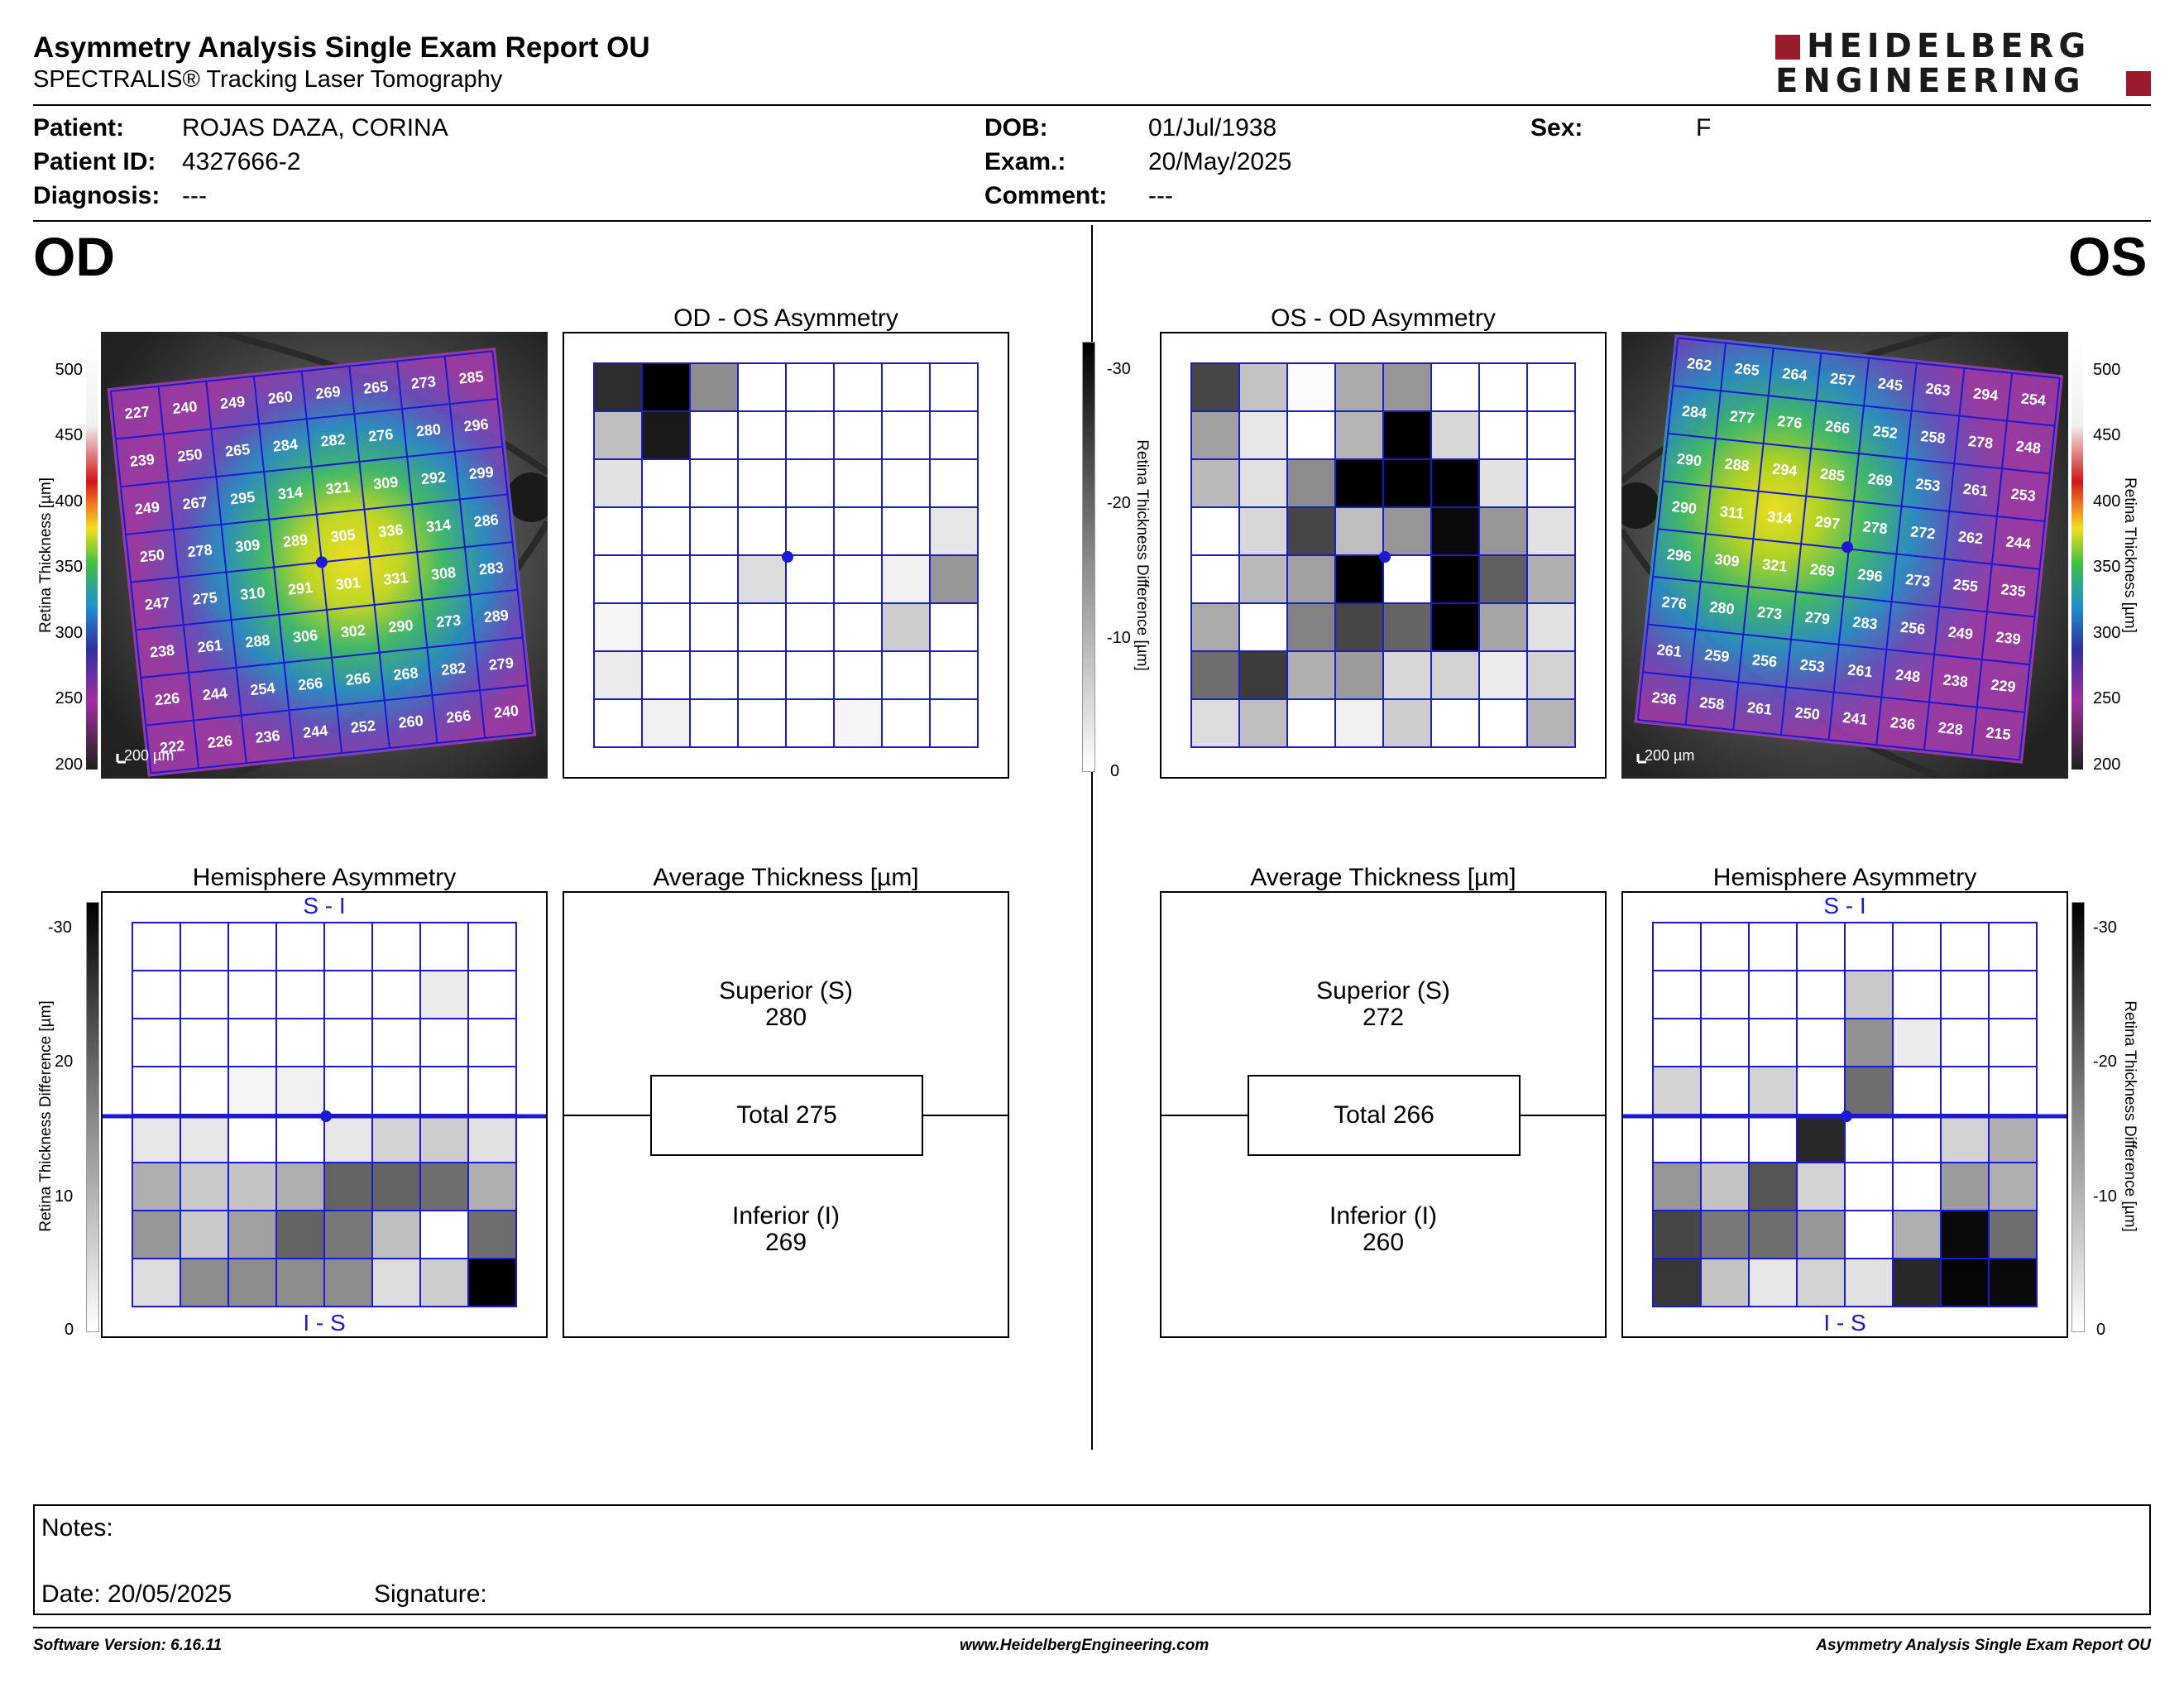 The height and width of the screenshot is (1688, 2184). Describe the element at coordinates (195, 502) in the screenshot. I see `od-thickness-value-2-1: 267` at that location.